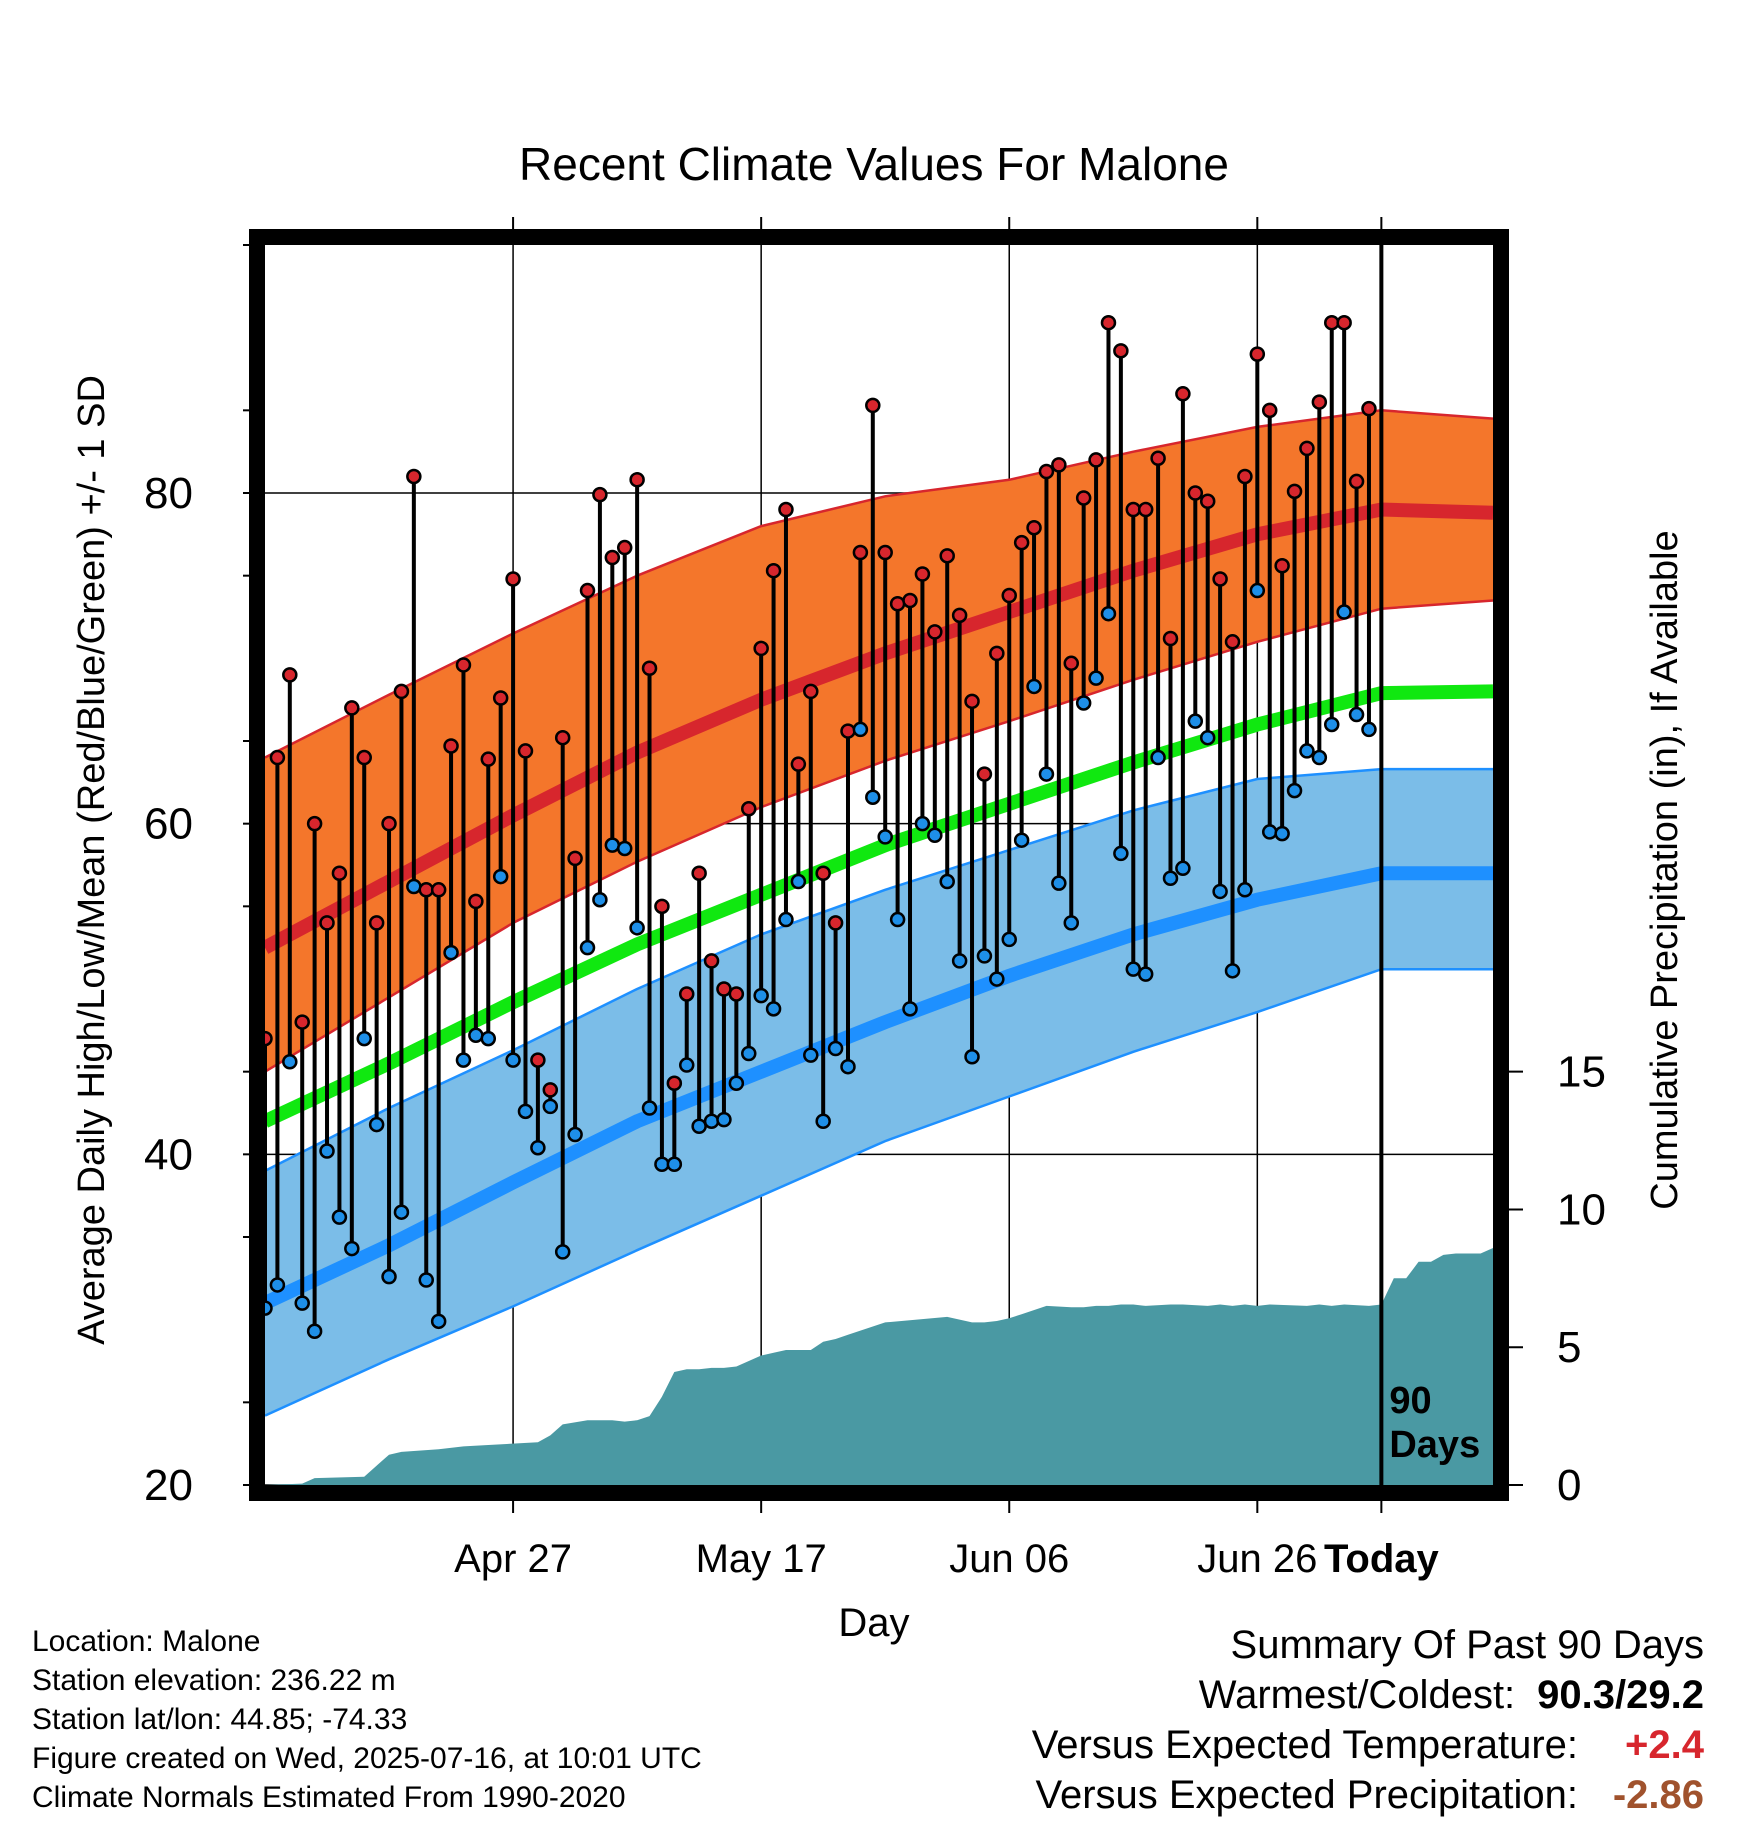  I want to click on chart-title: Recent Climate Values For Malone, so click(874, 164).